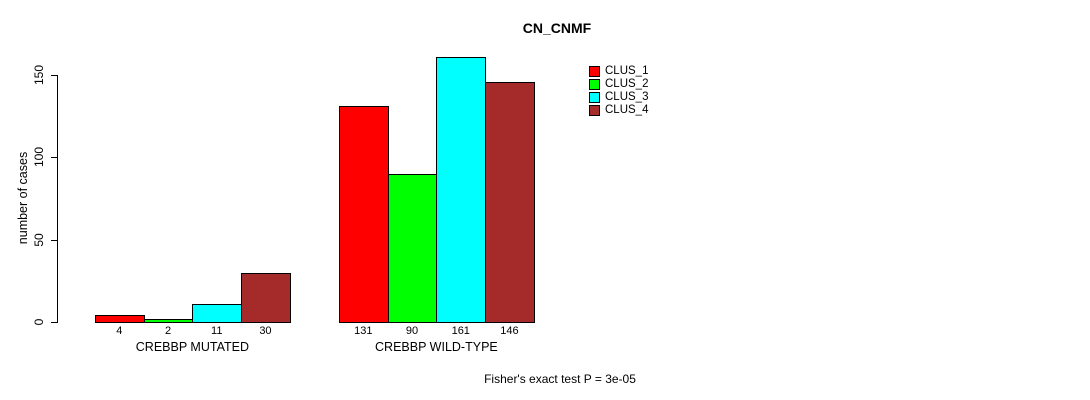 The image size is (1090, 400). What do you see at coordinates (168, 331) in the screenshot?
I see `bar-value-label: 2` at bounding box center [168, 331].